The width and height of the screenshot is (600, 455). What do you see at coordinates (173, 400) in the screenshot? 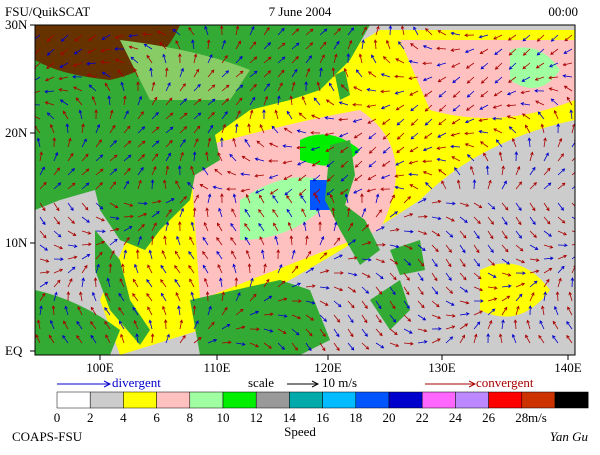
I see `colorbar-swatch` at bounding box center [173, 400].